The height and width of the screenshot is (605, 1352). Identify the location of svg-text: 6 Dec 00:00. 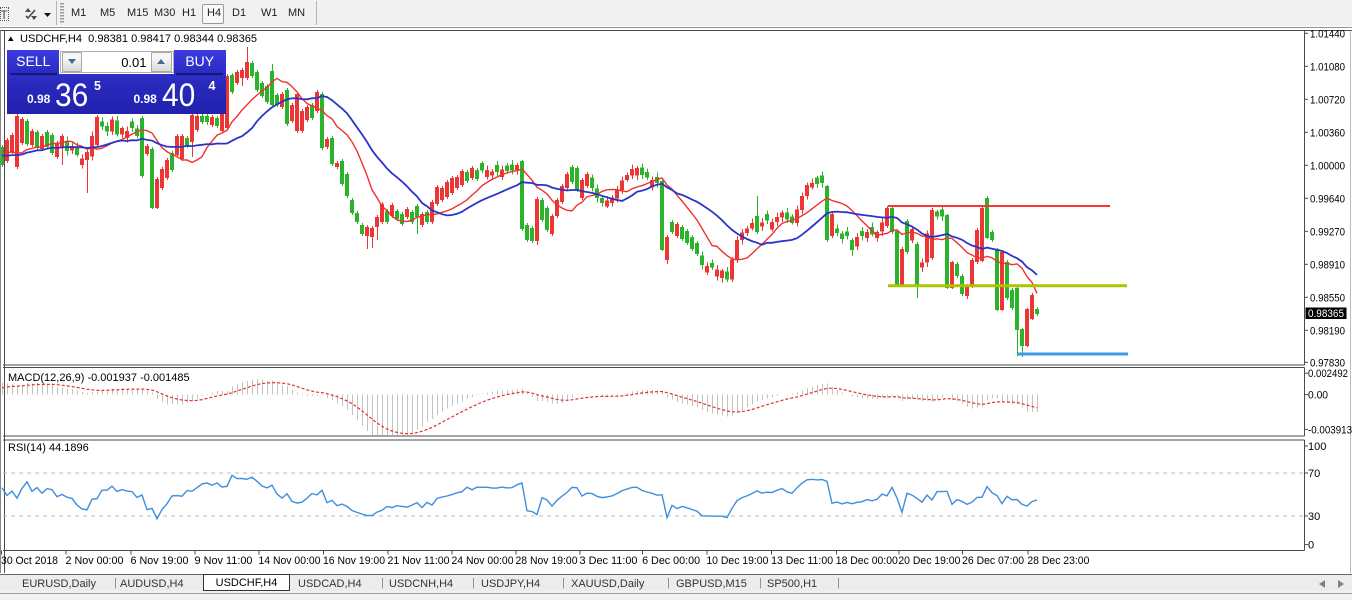
(671, 561).